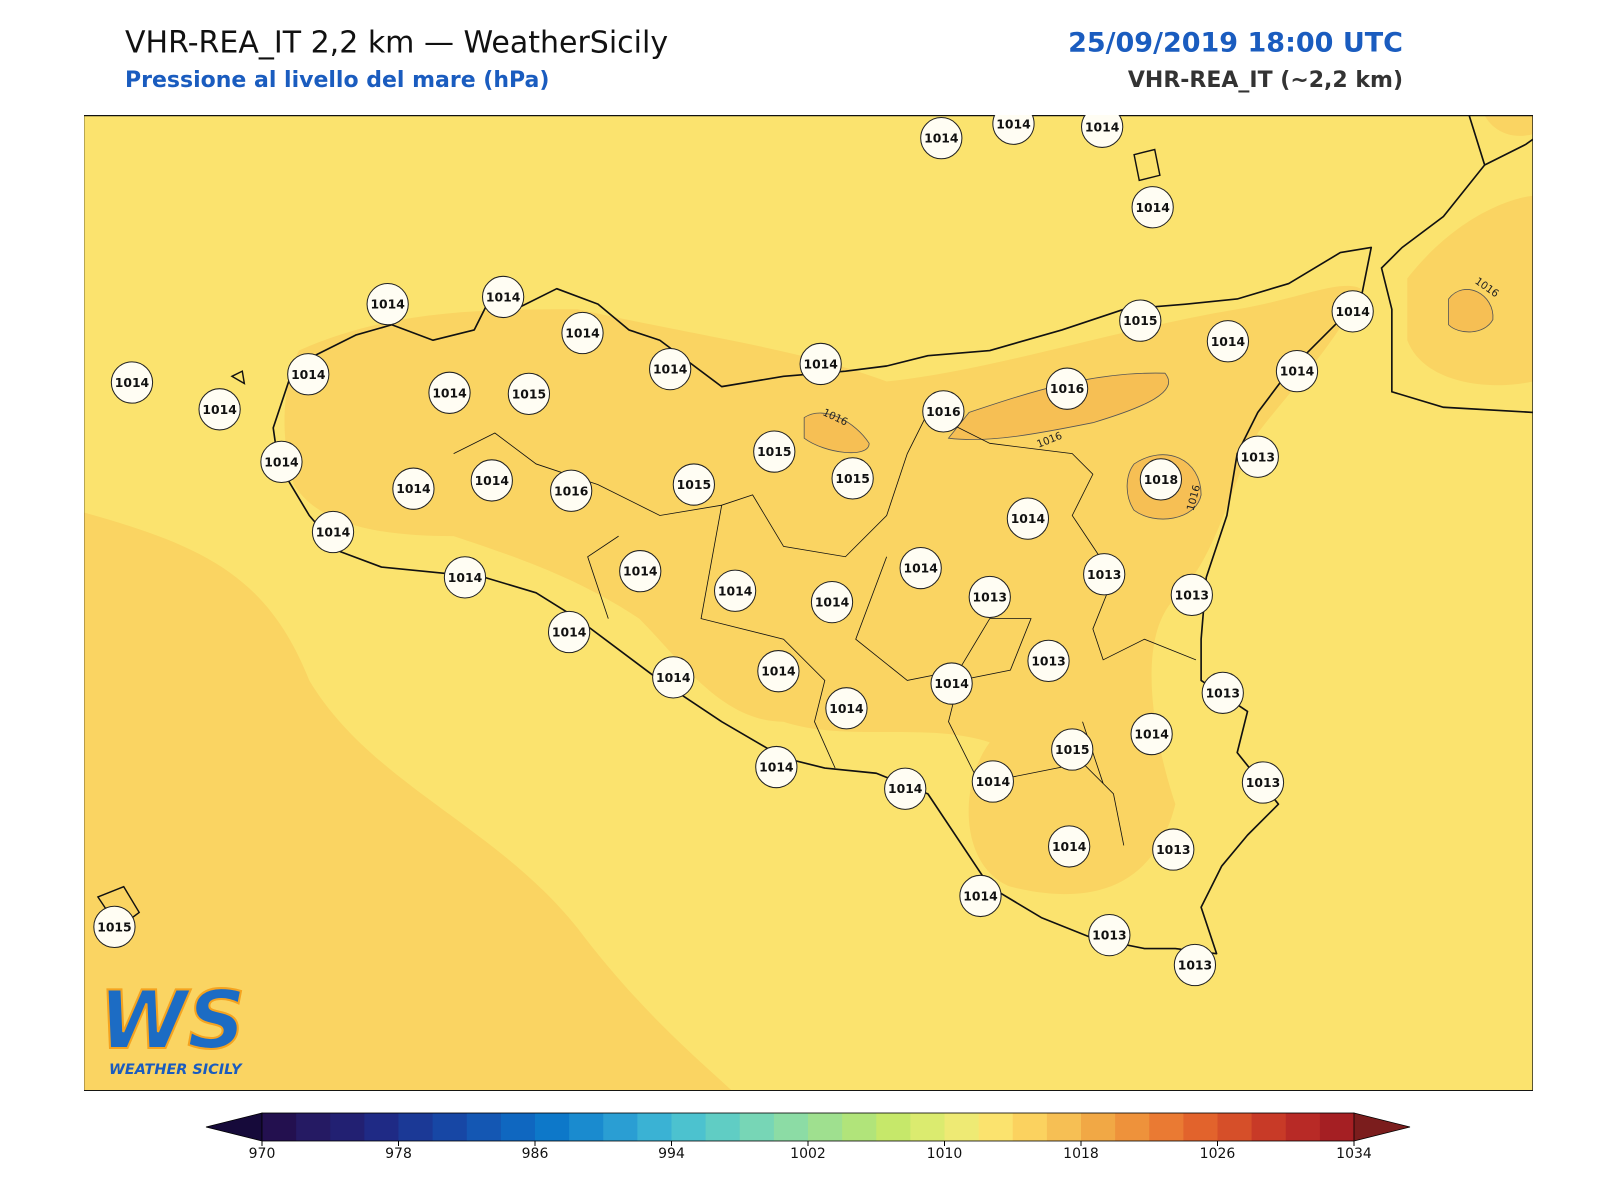 The image size is (1600, 1200). Describe the element at coordinates (671, 1154) in the screenshot. I see `colorbar-tick-label: 994` at that location.